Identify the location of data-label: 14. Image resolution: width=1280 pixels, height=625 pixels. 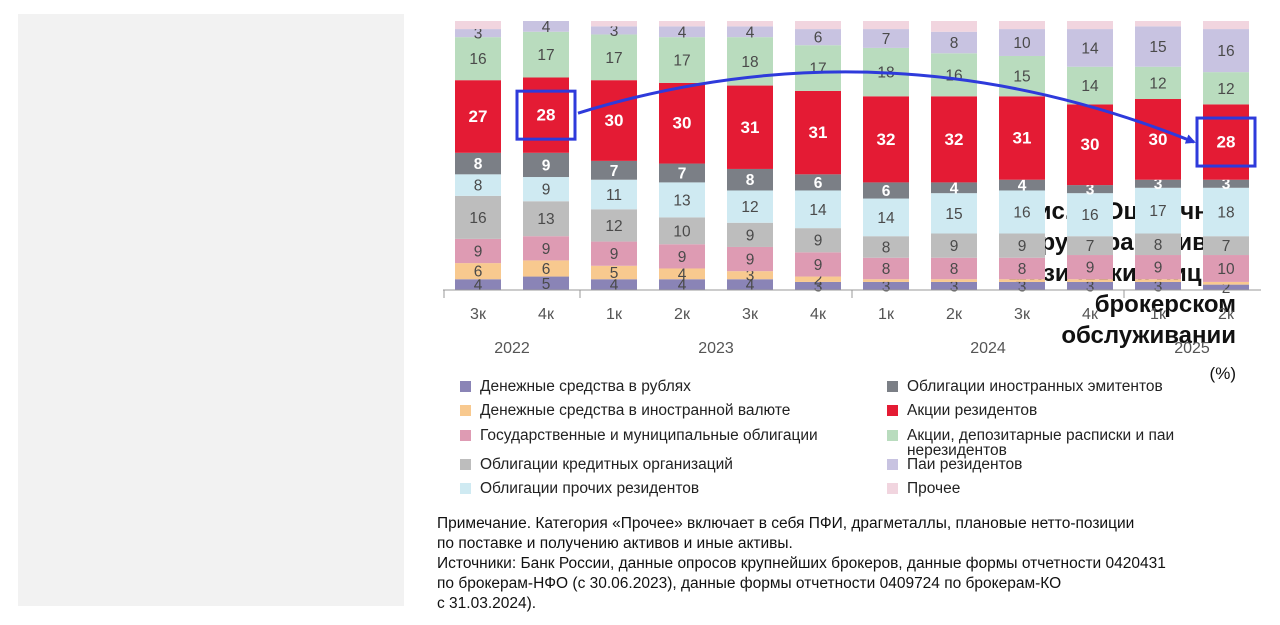
(1090, 48).